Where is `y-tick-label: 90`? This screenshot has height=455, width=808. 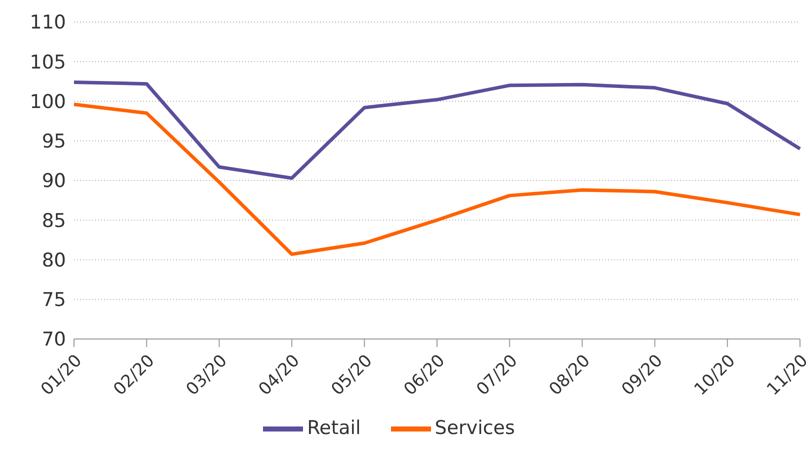 y-tick-label: 90 is located at coordinates (54, 181).